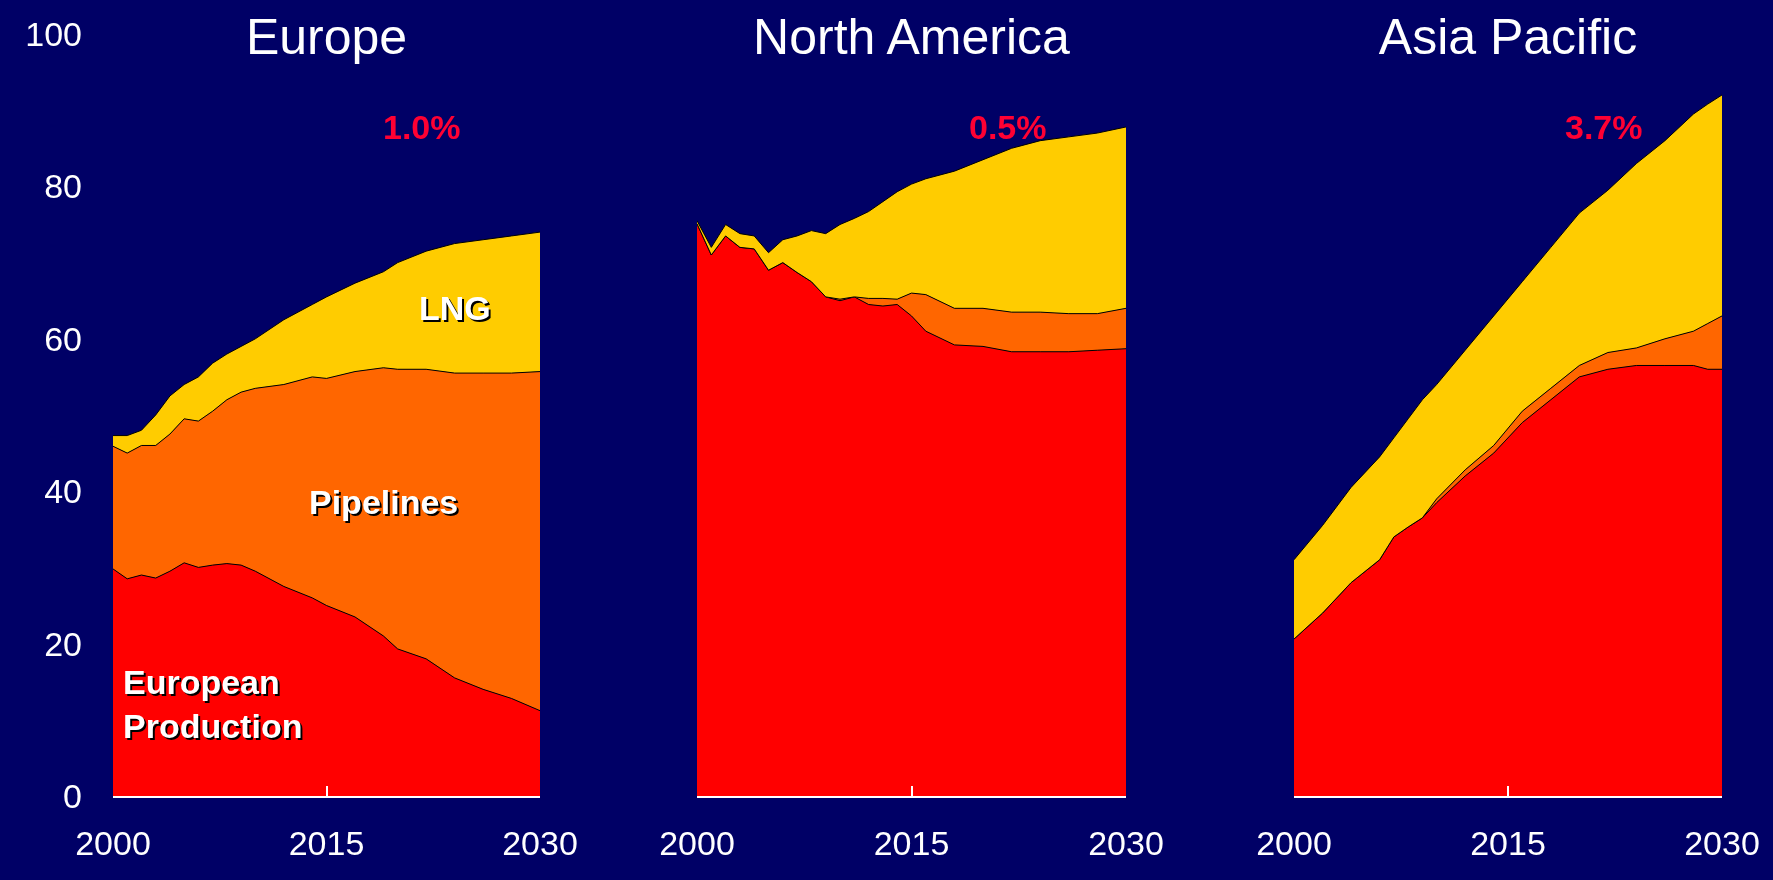 The image size is (1773, 880). Describe the element at coordinates (213, 704) in the screenshot. I see `series-label: European Production` at that location.